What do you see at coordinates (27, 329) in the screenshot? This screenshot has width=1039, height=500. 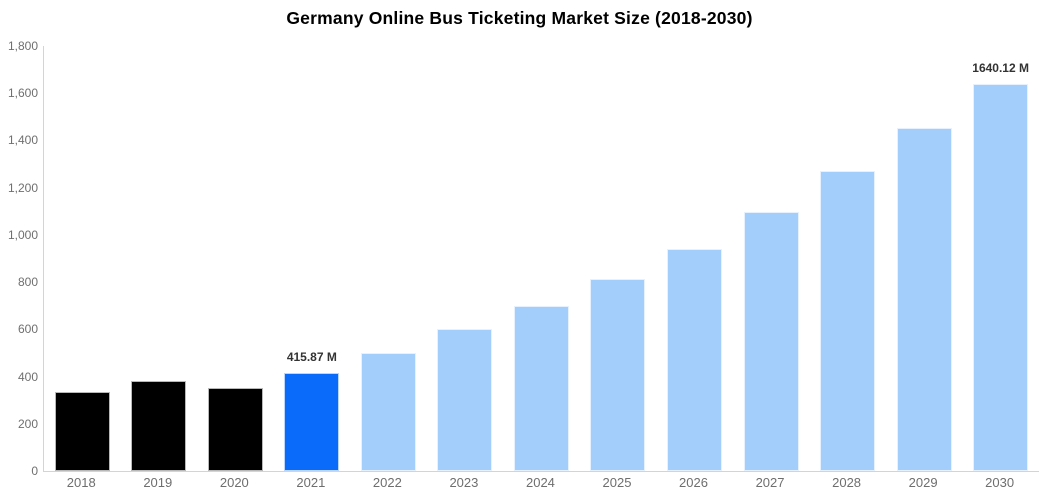 I see `y-tick-label: 600` at bounding box center [27, 329].